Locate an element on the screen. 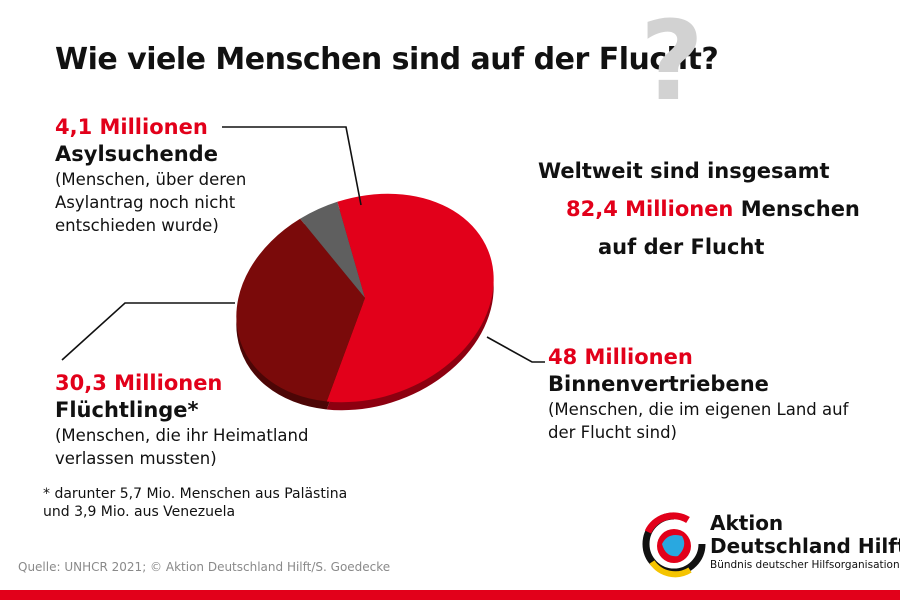 The image size is (900, 600). question-mark-icon: ? is located at coordinates (672, 62).